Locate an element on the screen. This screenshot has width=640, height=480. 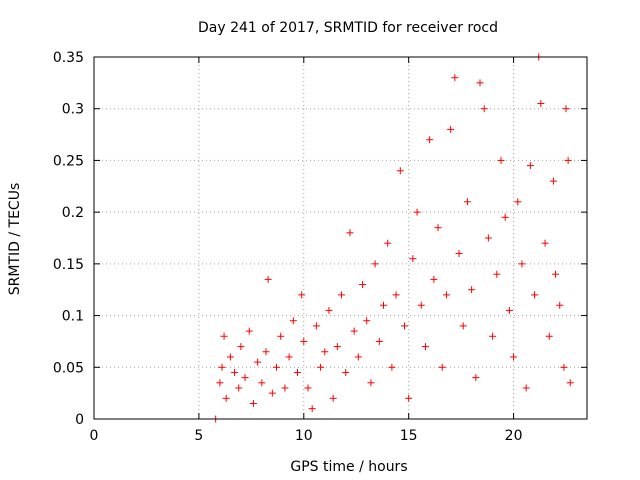
x-tick-label: 15 is located at coordinates (409, 436).